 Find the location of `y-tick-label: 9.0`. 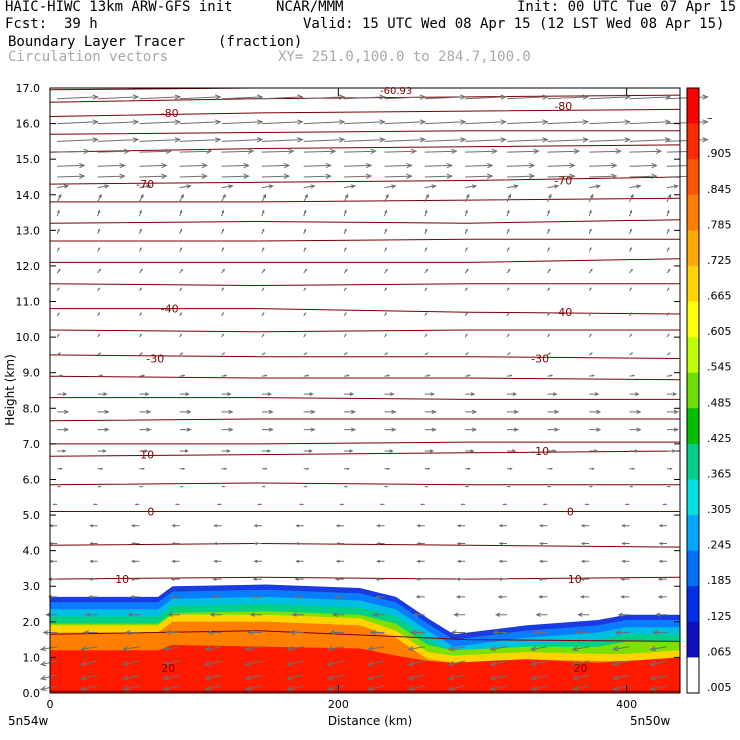

y-tick-label: 9.0 is located at coordinates (32, 373).